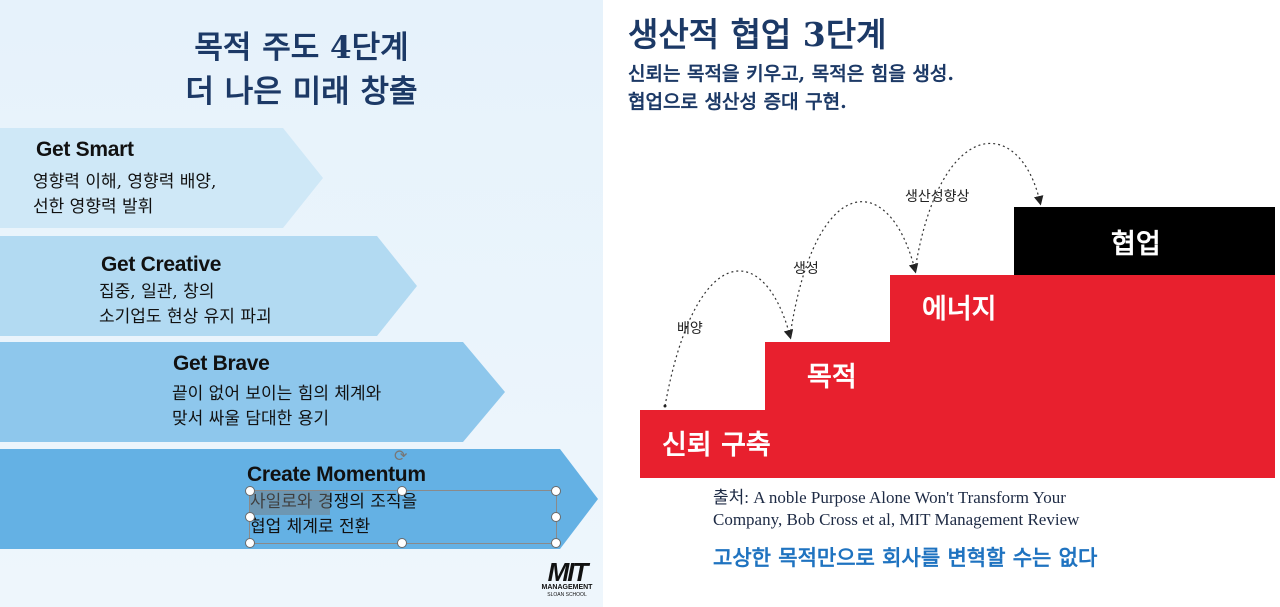 The height and width of the screenshot is (607, 1280). Describe the element at coordinates (157, 292) in the screenshot. I see `step-body-line: 집중, 일관, 창의` at that location.